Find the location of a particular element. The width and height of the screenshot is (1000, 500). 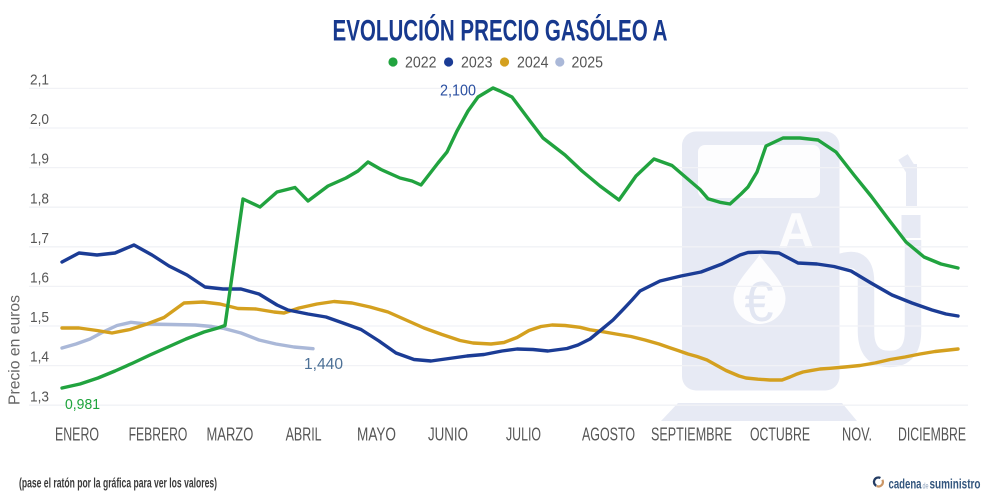

svg-text: SEPTIEMBRE is located at coordinates (691, 433).